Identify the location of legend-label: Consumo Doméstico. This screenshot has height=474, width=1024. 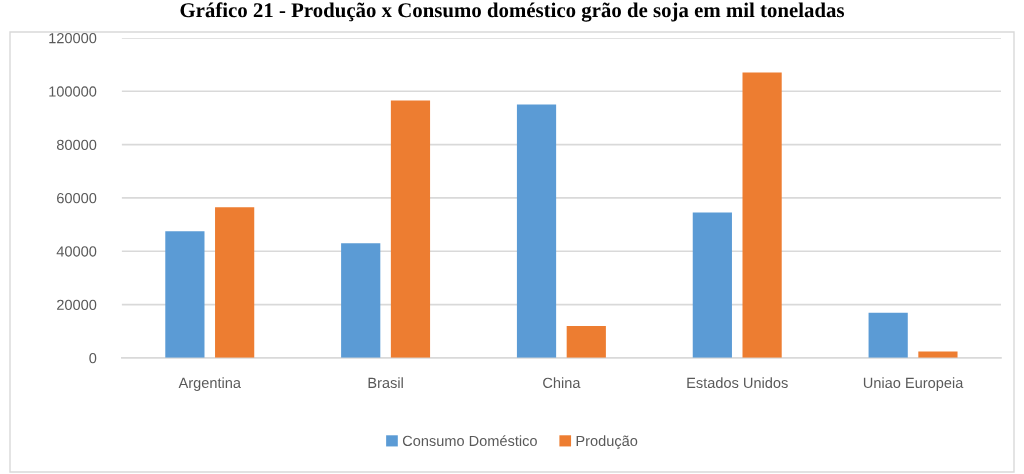
(469, 441).